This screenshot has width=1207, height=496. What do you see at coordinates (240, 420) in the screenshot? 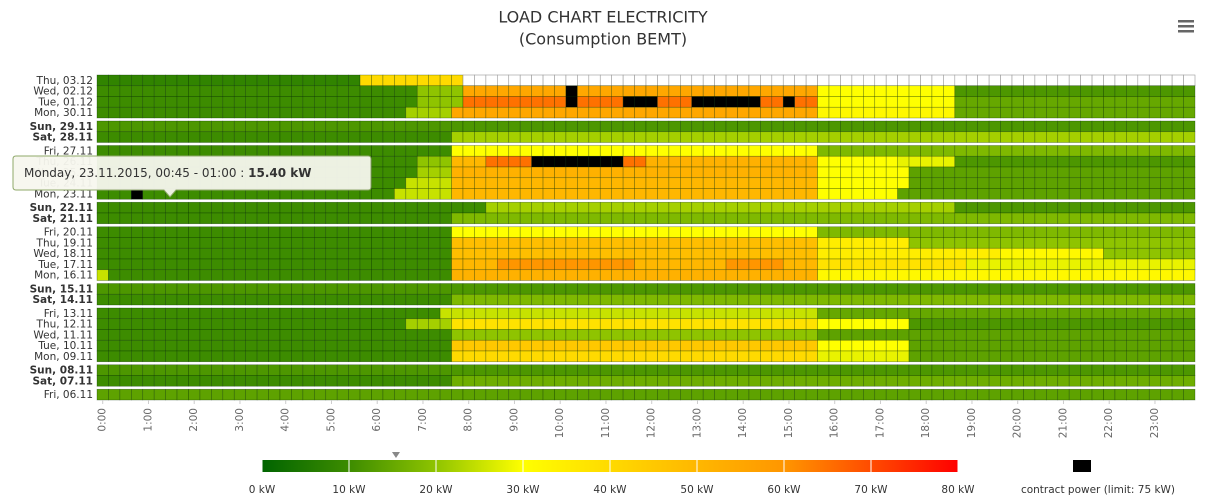
I see `x-tick-label: 3:00` at bounding box center [240, 420].